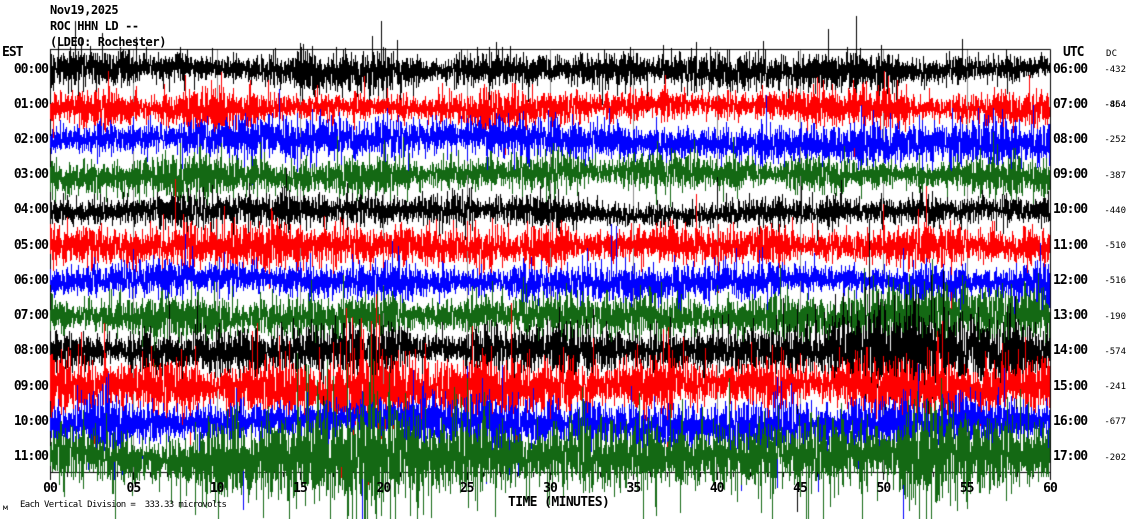 This screenshot has height=519, width=1130. I want to click on row-est-label: 10:00, so click(31, 421).